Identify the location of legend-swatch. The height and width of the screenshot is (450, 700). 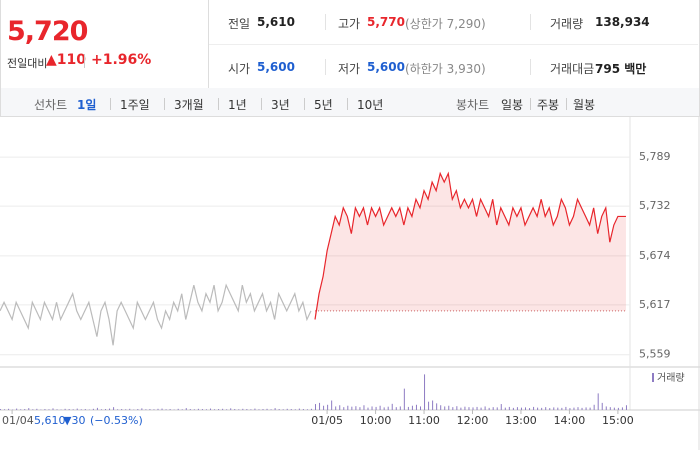
(653, 377).